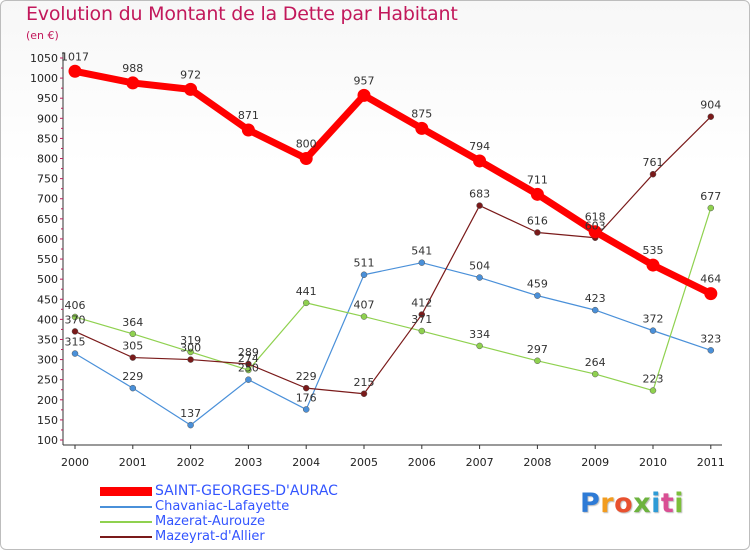 The width and height of the screenshot is (750, 550). I want to click on x-tick-label: 2005, so click(364, 462).